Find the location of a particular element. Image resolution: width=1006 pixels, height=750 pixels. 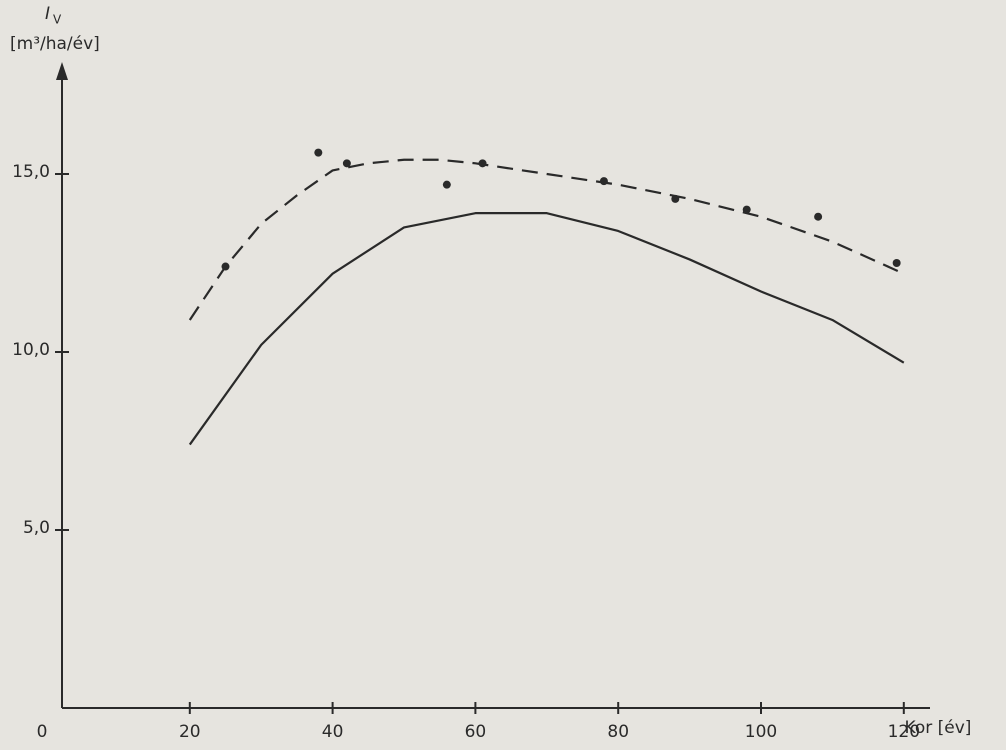

x-tick-label: 0 is located at coordinates (42, 732).